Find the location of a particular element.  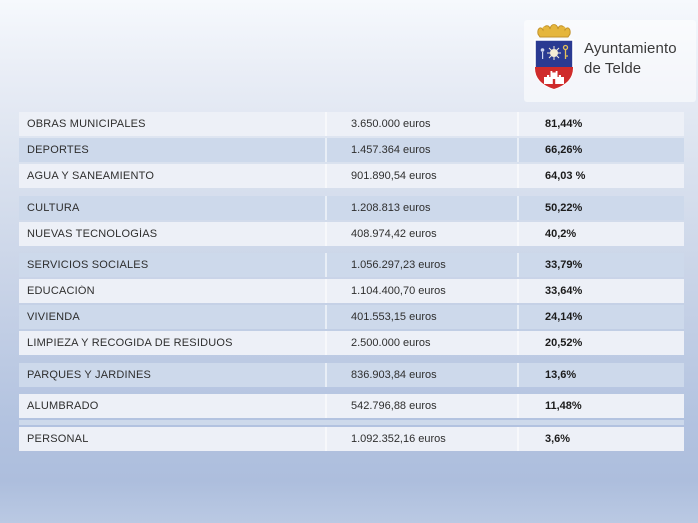

row-percent: 20,52% is located at coordinates (564, 343).